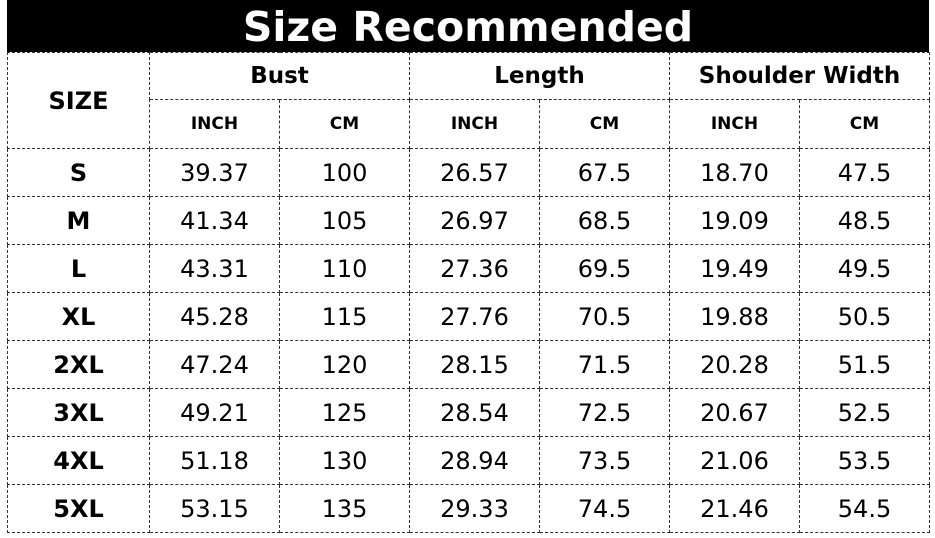 This screenshot has width=935, height=538. I want to click on table-cell: 21.06, so click(734, 460).